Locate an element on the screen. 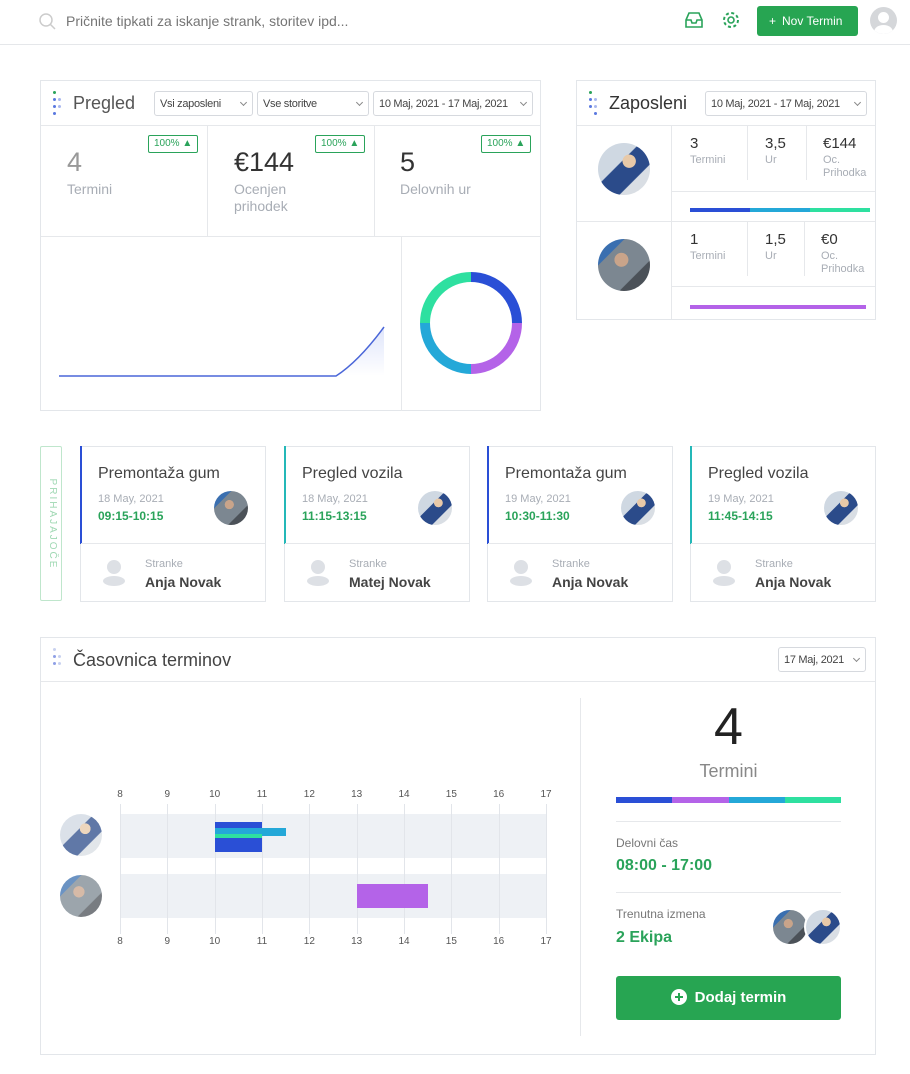 This screenshot has width=910, height=1074. plus-circle-icon is located at coordinates (678, 997).